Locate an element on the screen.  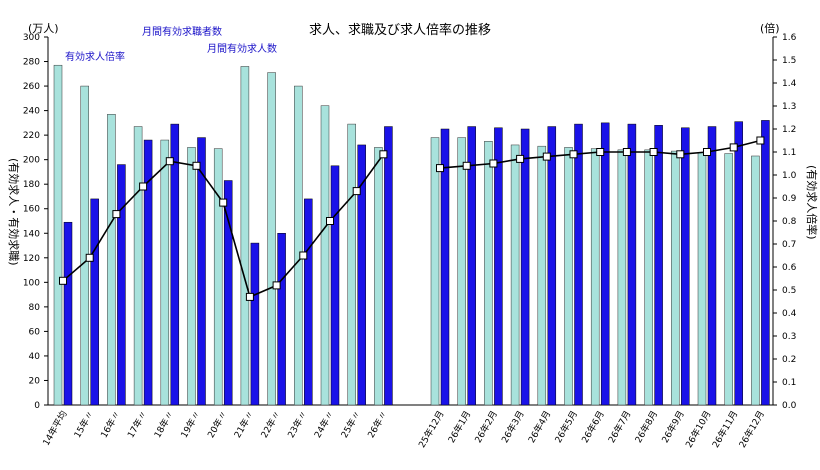
y-right-tick-label: 1.5 is located at coordinates (789, 61).